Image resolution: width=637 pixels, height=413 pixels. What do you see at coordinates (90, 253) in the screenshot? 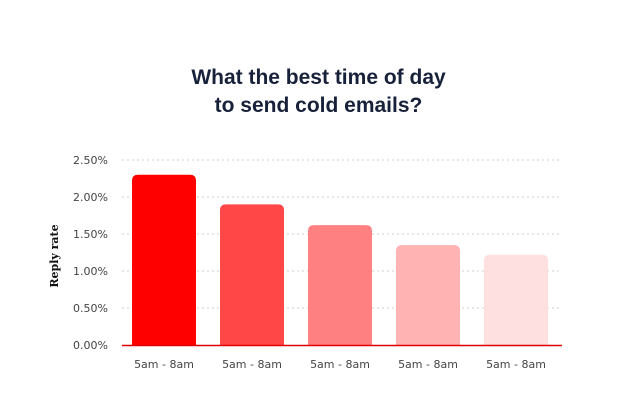
I see `y-tick-labels: 0.00% 0.50% 1.00% 1.50% 2.00% 2.50%` at bounding box center [90, 253].